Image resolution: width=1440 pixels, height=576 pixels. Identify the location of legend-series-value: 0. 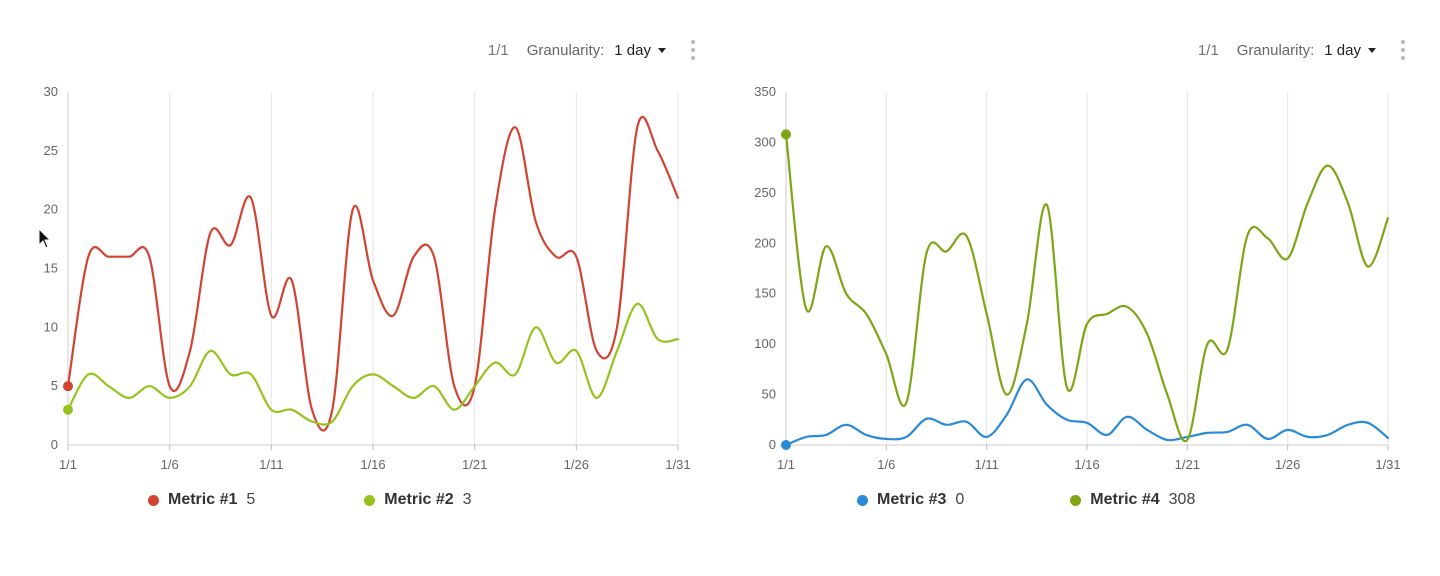
(960, 499).